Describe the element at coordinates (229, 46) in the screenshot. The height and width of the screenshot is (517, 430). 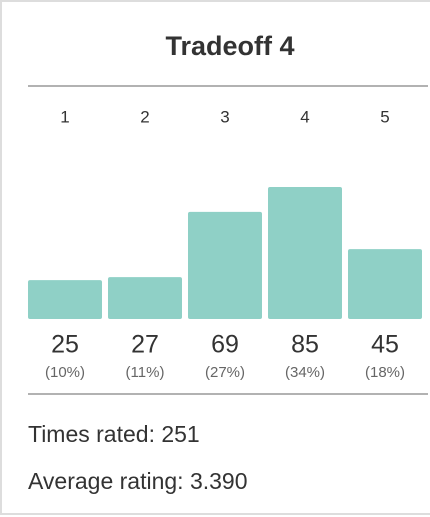
I see `chart-title: Tradeoff 4` at that location.